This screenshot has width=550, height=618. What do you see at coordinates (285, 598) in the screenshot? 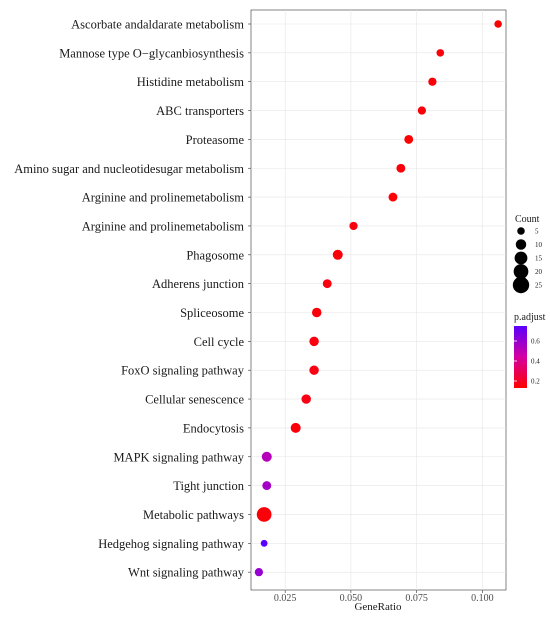
I see `x-tick-label: 0.025` at bounding box center [285, 598].